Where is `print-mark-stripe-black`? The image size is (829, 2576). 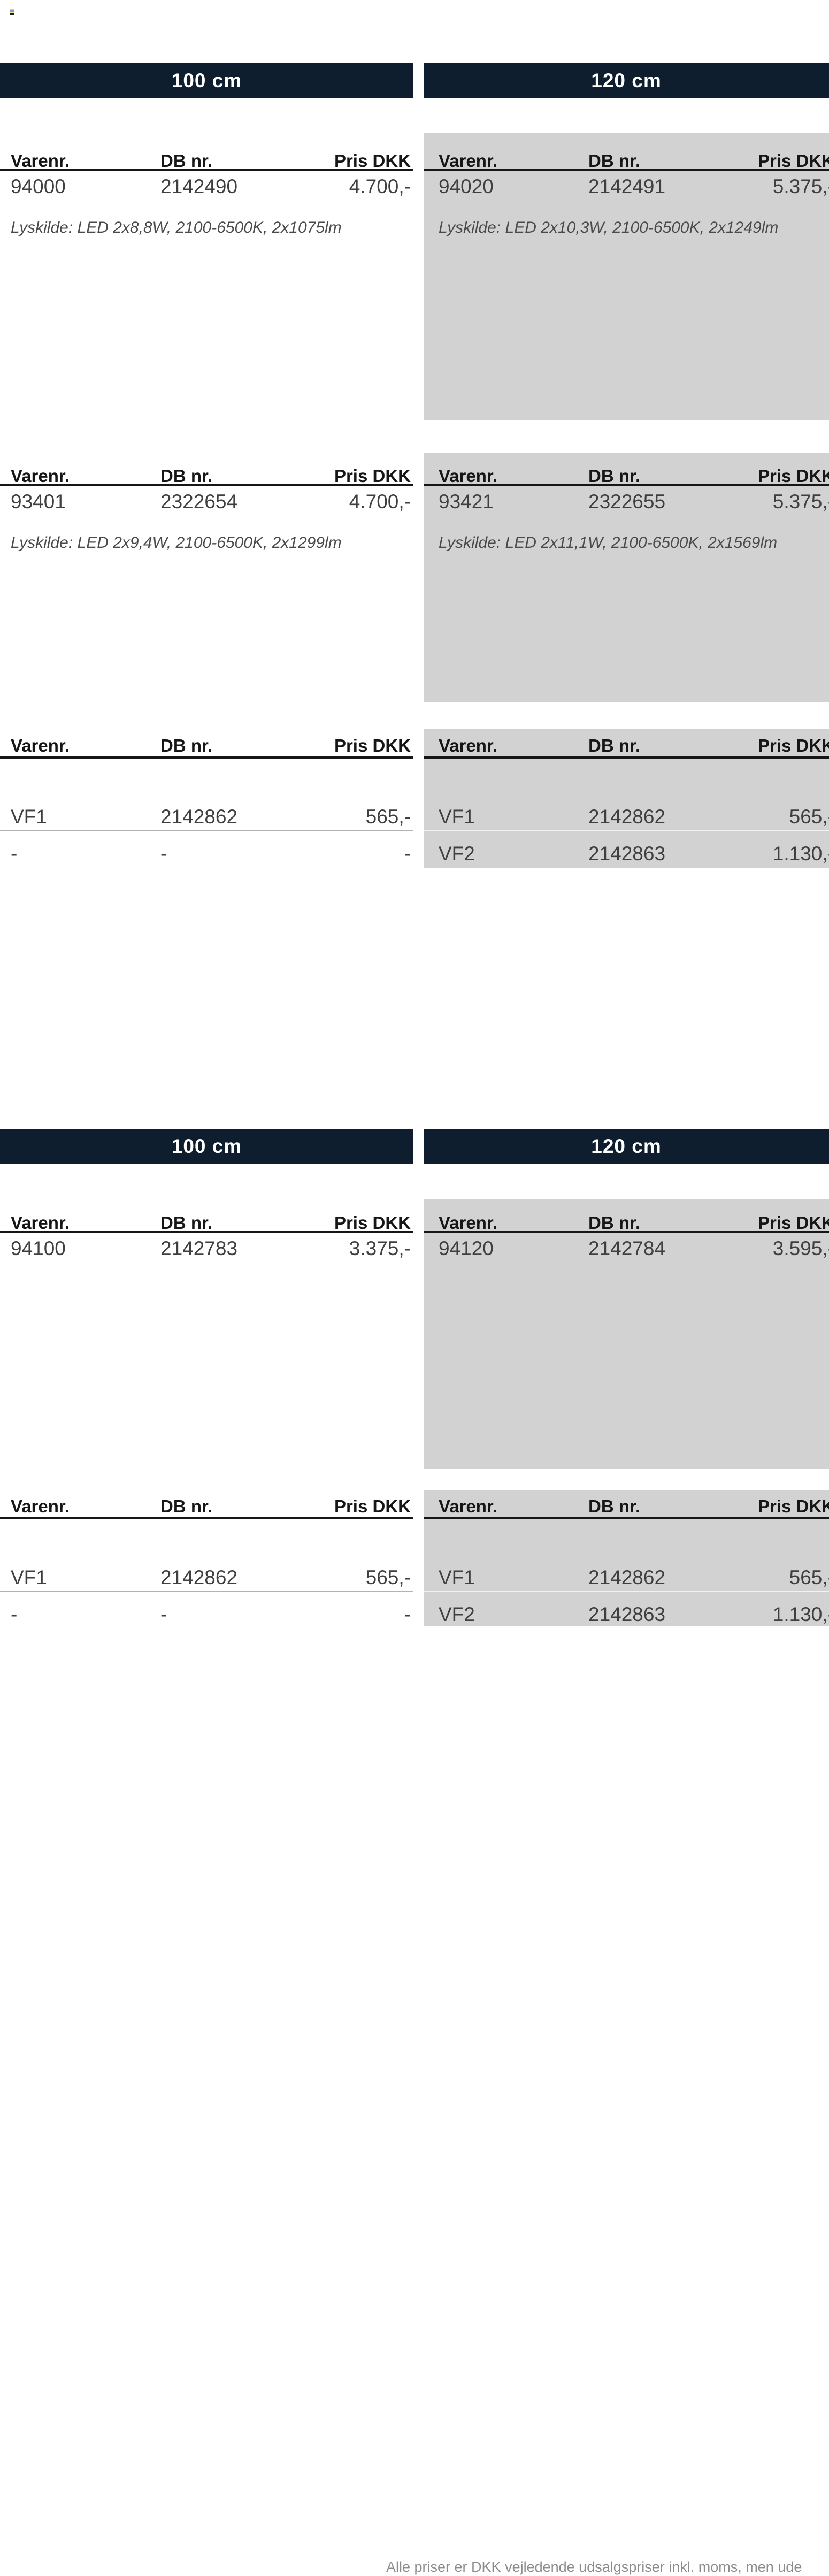 print-mark-stripe-black is located at coordinates (12, 14).